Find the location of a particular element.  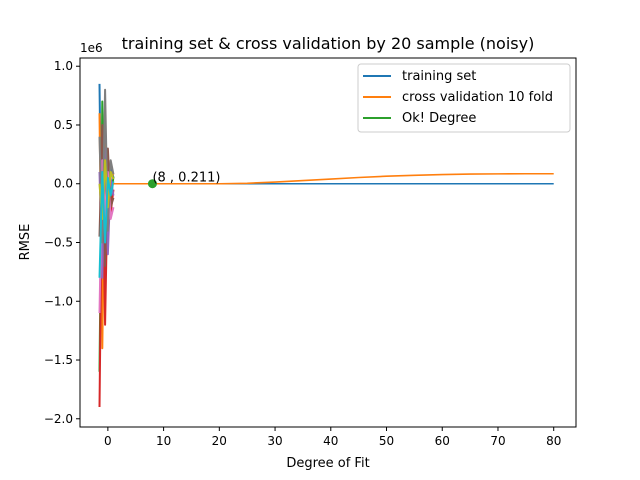

optimal-degree-annotation: (8 , 0.211) is located at coordinates (186, 178).